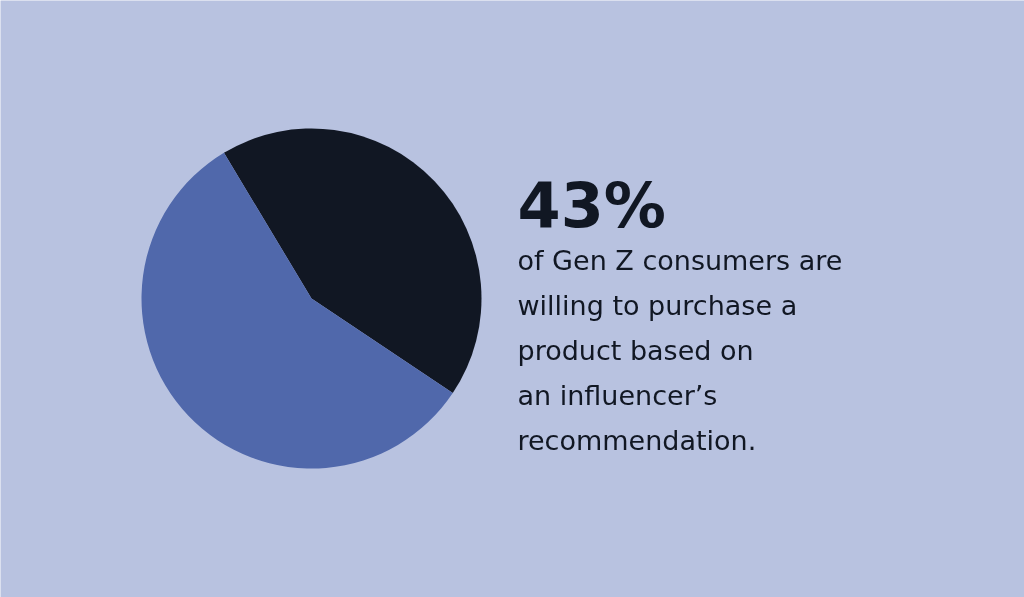  Describe the element at coordinates (591, 205) in the screenshot. I see `text: 43%` at that location.